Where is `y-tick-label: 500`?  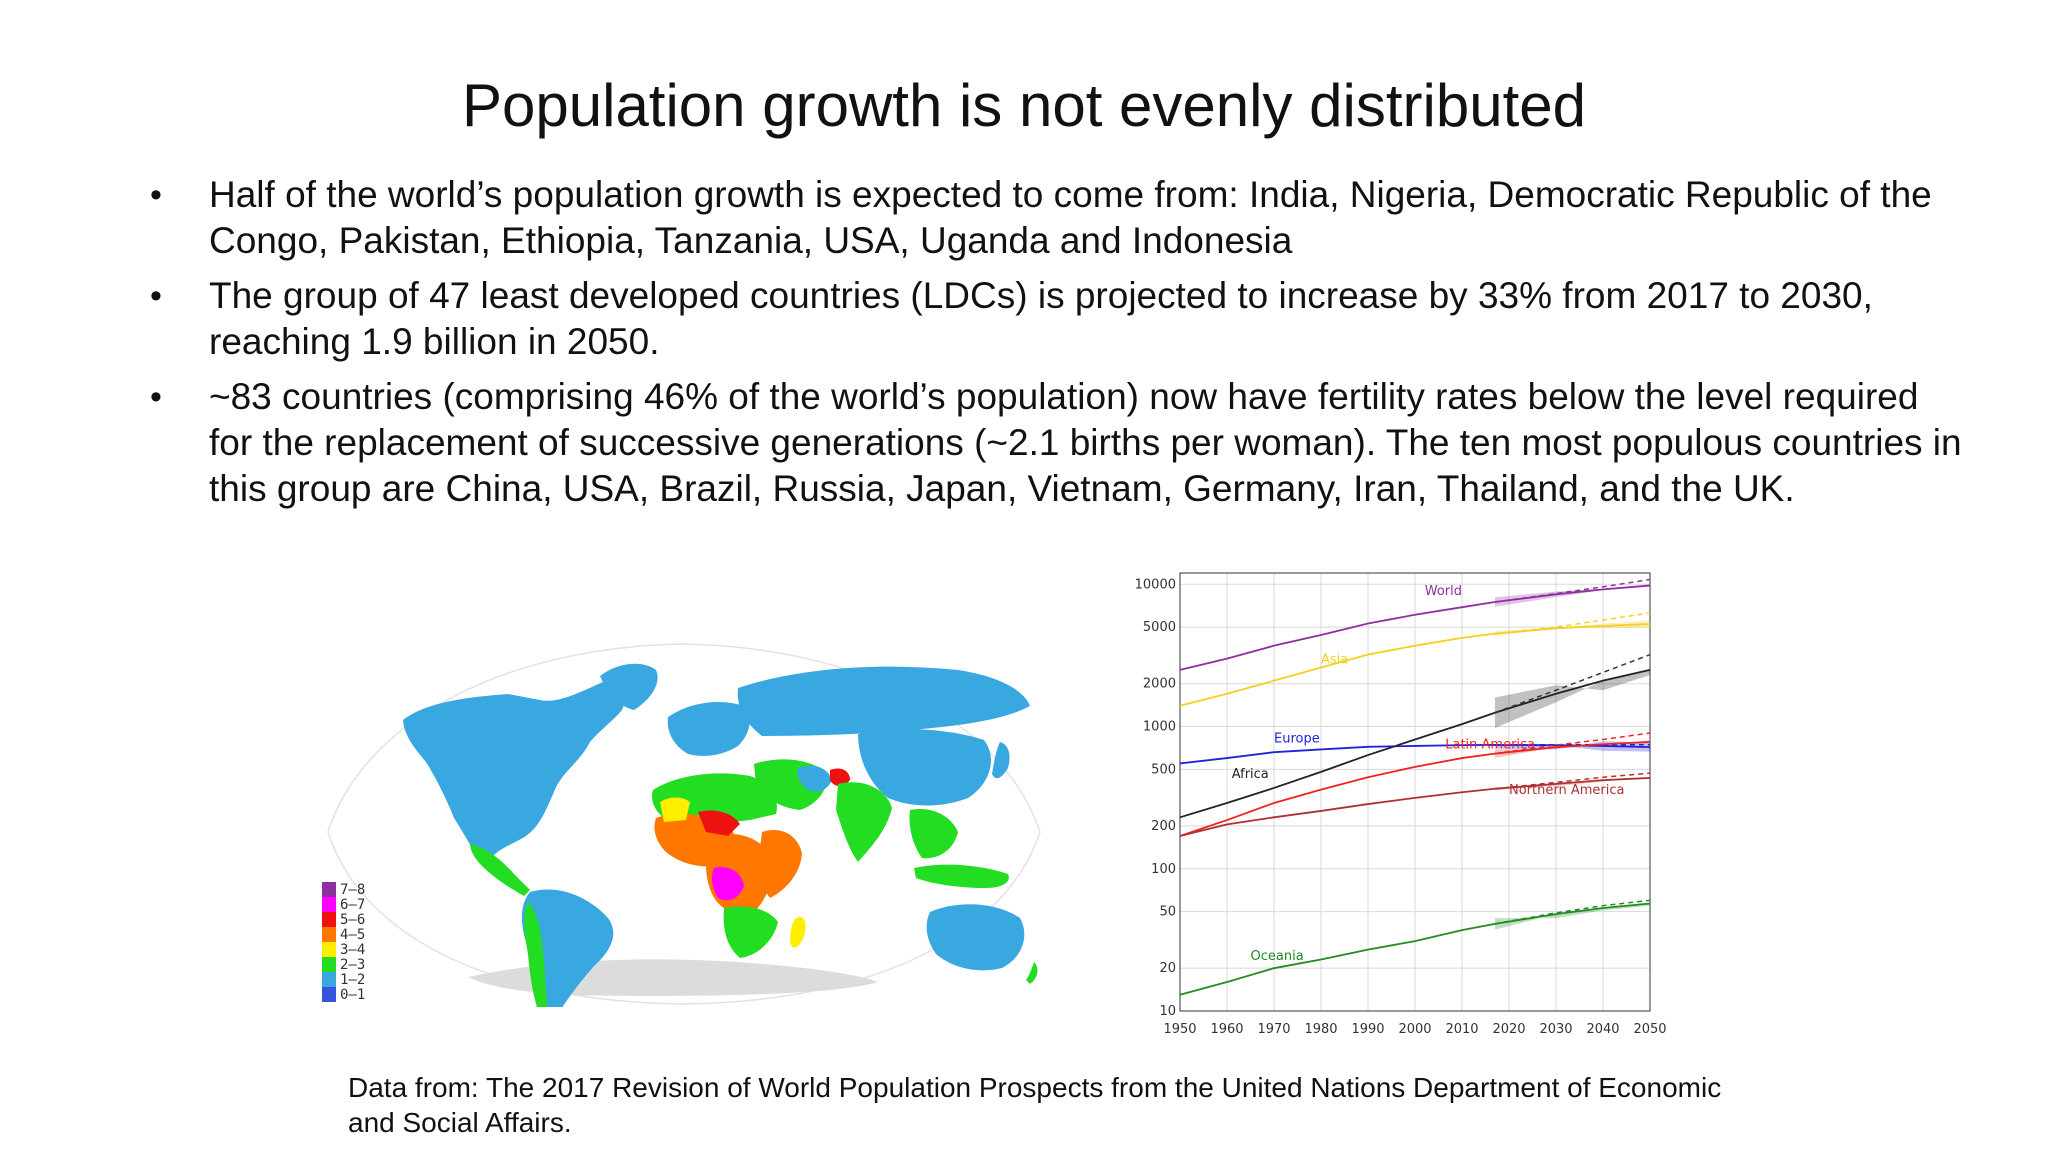
y-tick-label: 500 is located at coordinates (1163, 769).